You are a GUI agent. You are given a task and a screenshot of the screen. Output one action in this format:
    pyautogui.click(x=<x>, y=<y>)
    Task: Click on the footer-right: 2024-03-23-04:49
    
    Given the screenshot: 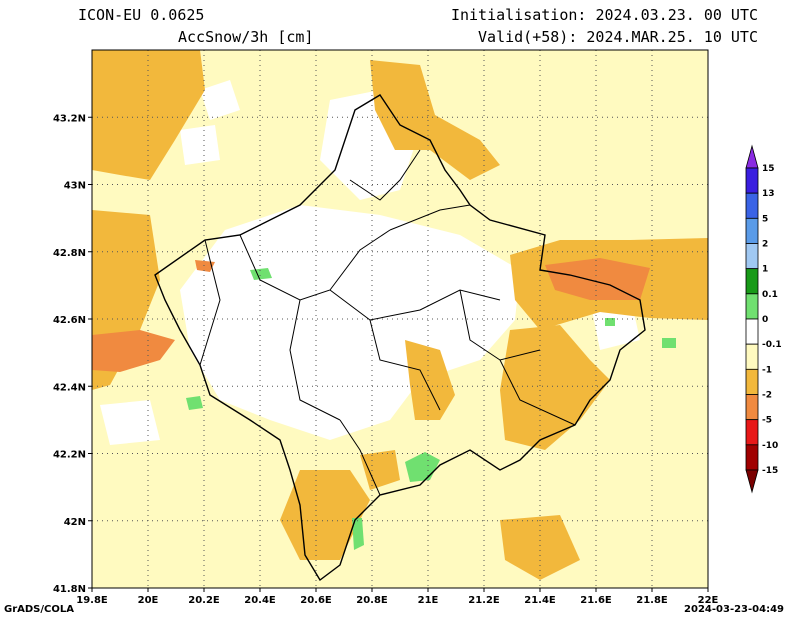 What is the action you would take?
    pyautogui.click(x=734, y=609)
    